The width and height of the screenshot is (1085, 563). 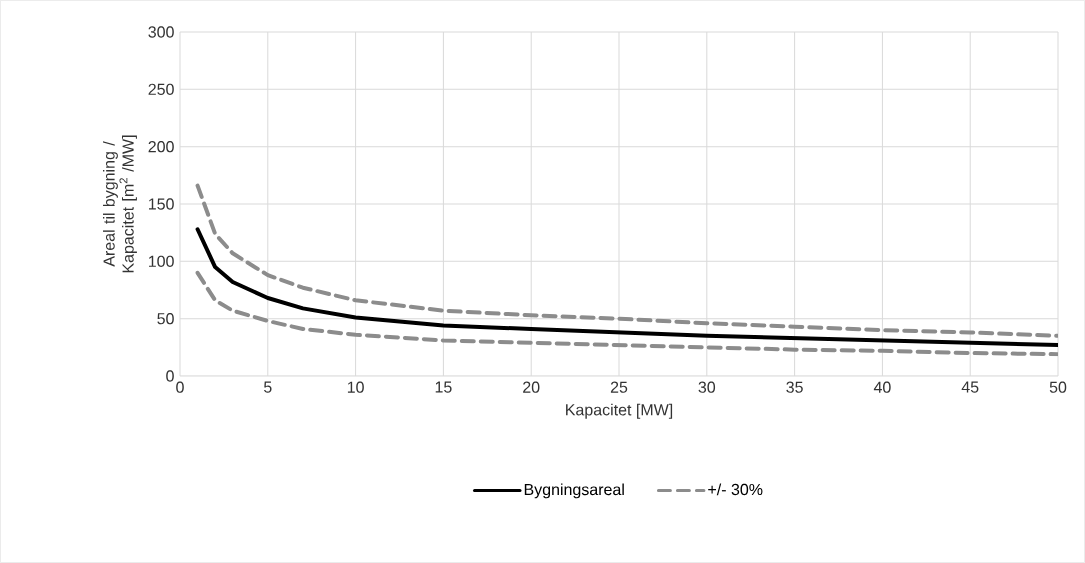 I want to click on y-tick-label: 0, so click(x=170, y=376).